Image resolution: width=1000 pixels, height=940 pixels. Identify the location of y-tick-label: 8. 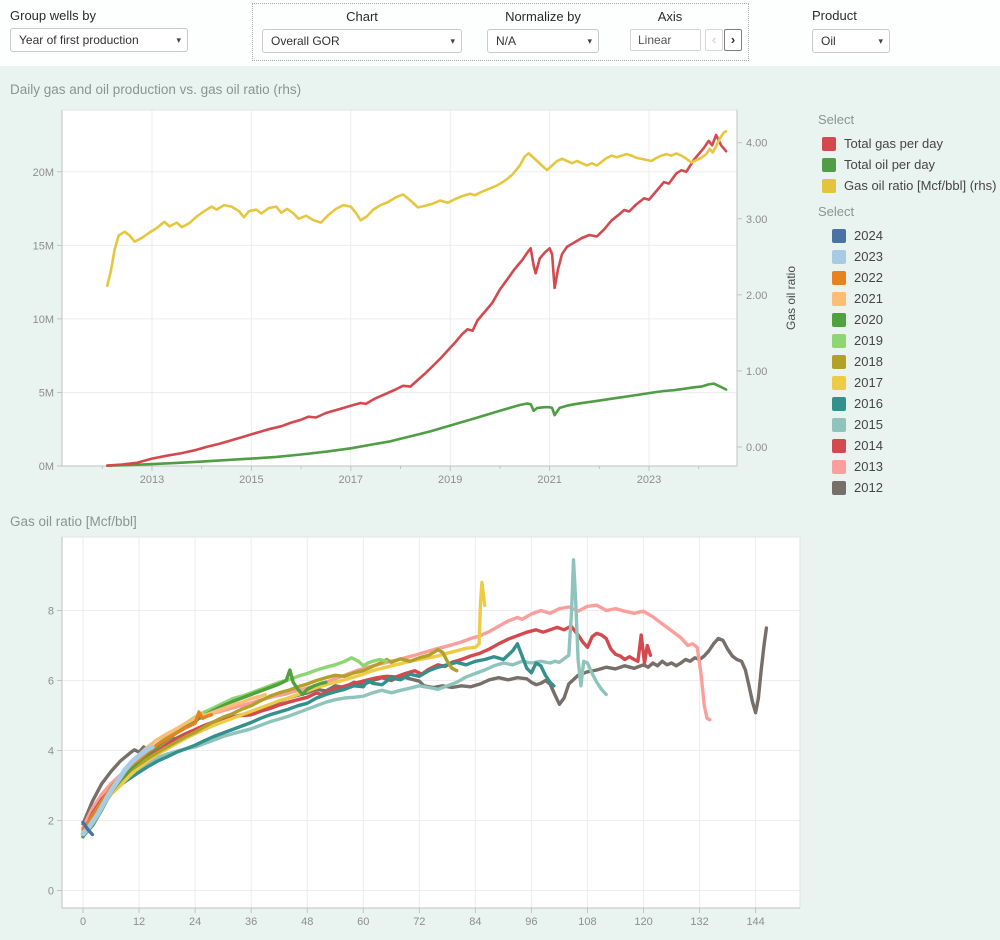
(51, 612).